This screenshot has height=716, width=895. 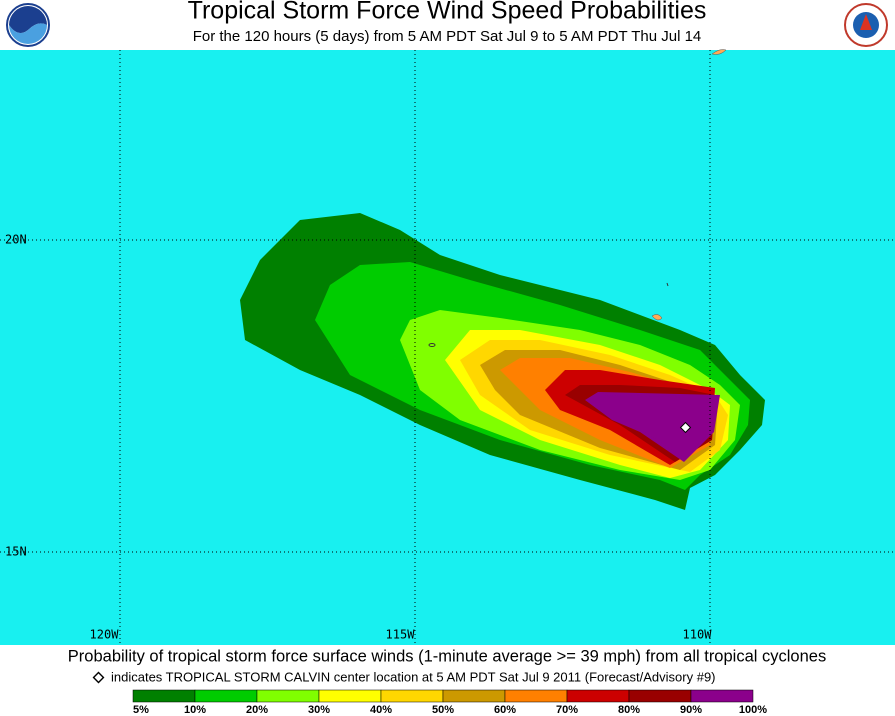 What do you see at coordinates (98, 677) in the screenshot?
I see `note-marker` at bounding box center [98, 677].